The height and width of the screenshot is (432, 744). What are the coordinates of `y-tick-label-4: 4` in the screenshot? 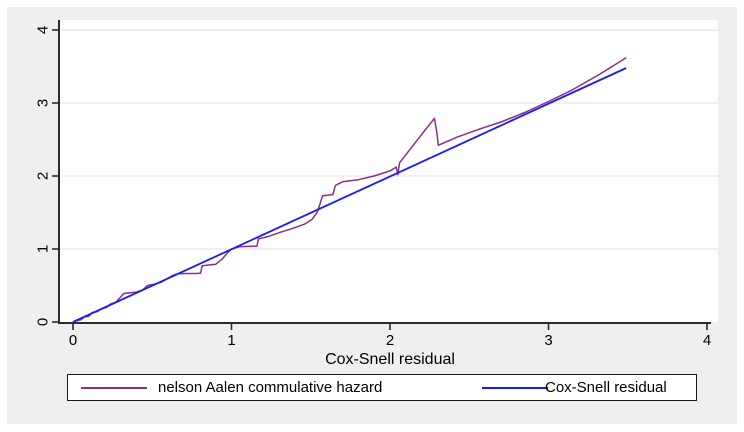 It's located at (43, 30).